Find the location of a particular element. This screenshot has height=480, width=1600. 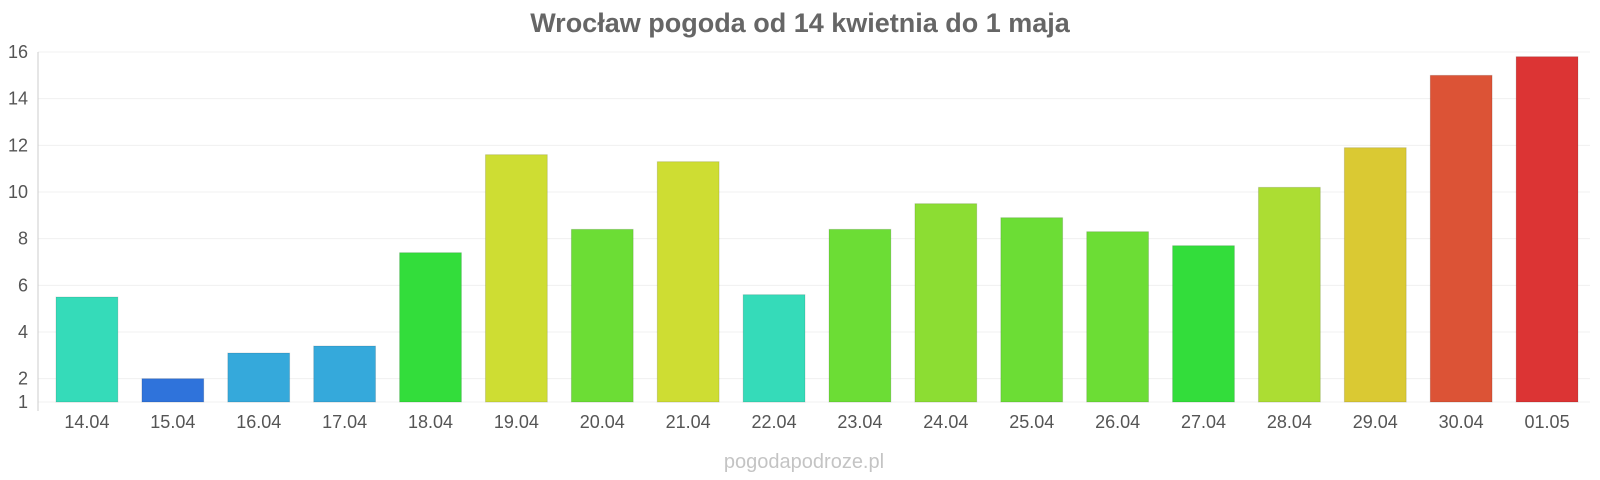

bar-16.04 is located at coordinates (259, 377).